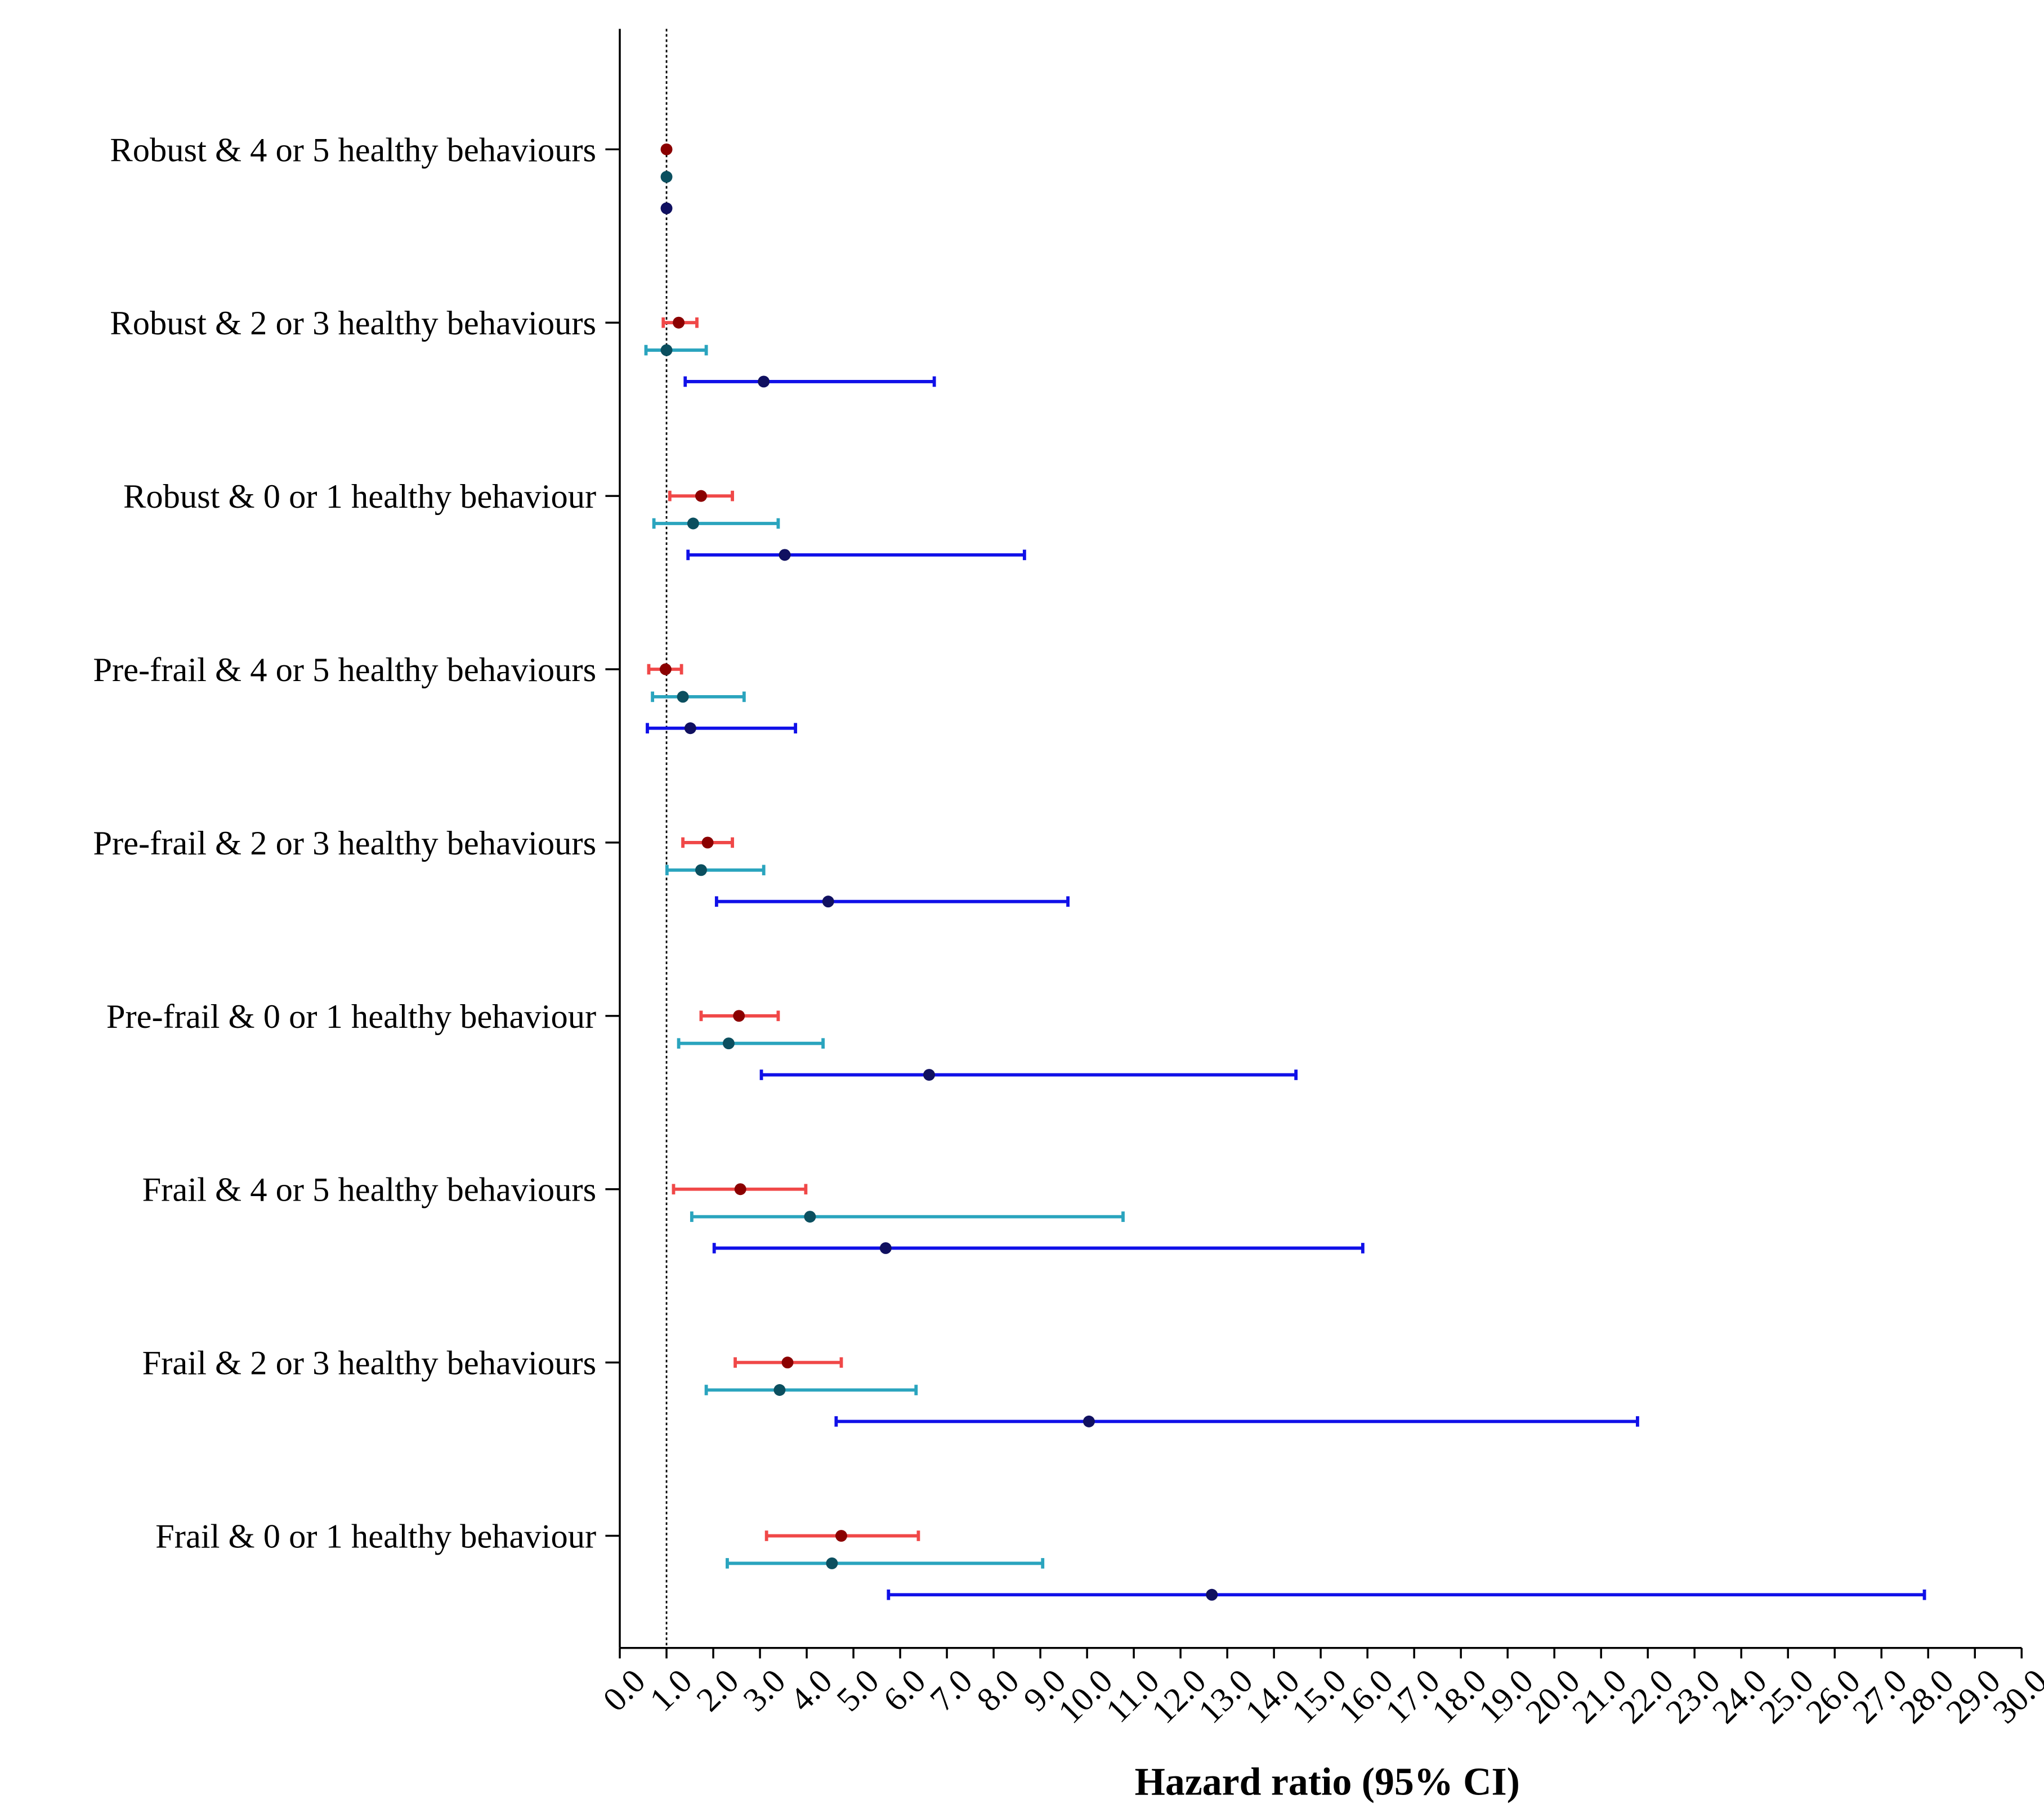  I want to click on x-axis-label: Hazard ratio (95% CI), so click(1327, 1781).